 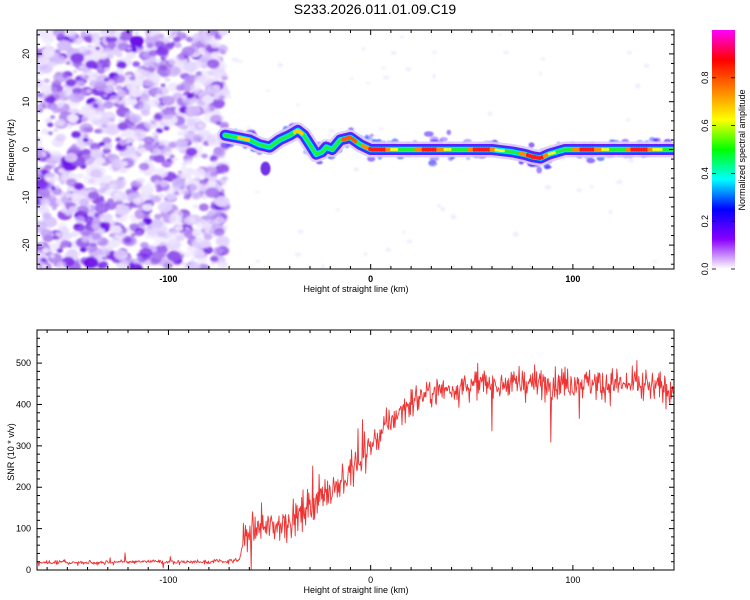 What do you see at coordinates (450, 144) in the screenshot?
I see `ridge-hot-spots` at bounding box center [450, 144].